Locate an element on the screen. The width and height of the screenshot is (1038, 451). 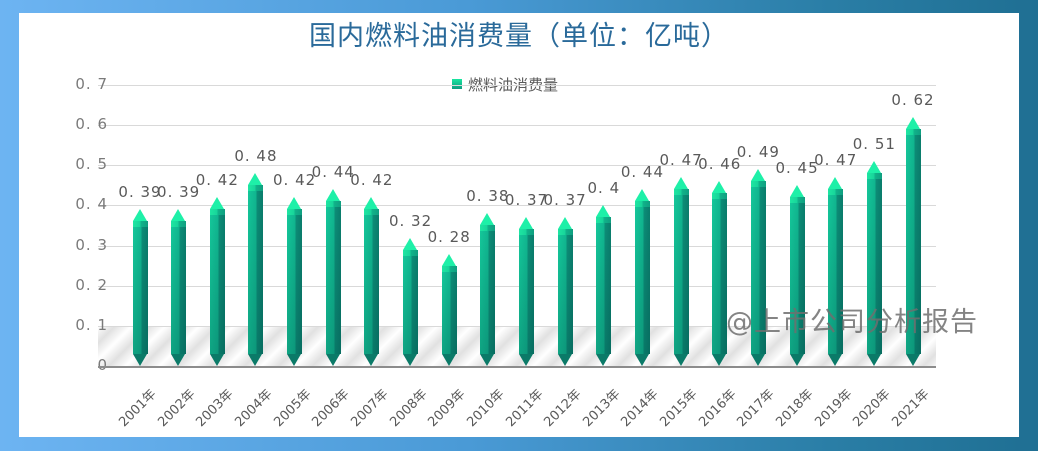
legend-label: 燃料油消费量 is located at coordinates (513, 84).